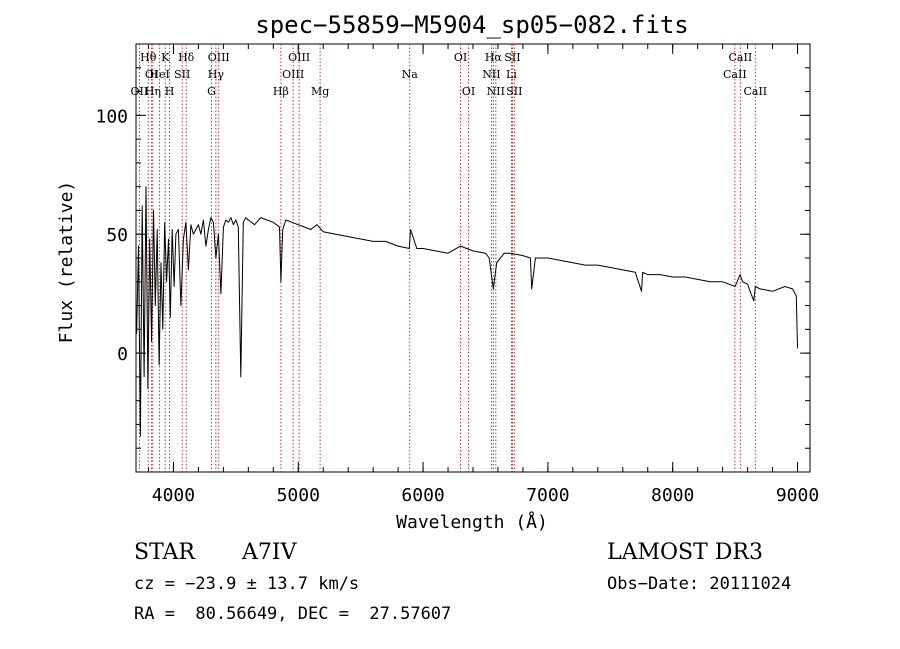 The width and height of the screenshot is (900, 649). What do you see at coordinates (494, 57) in the screenshot?
I see `line-label: Hα` at bounding box center [494, 57].